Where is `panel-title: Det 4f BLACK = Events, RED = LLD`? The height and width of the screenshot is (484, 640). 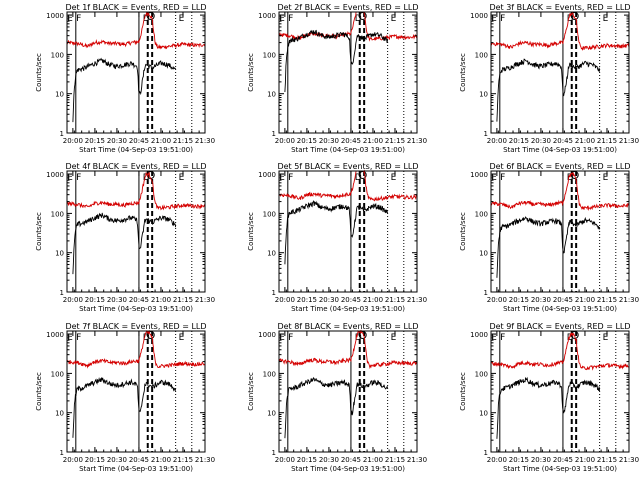
panel-title: Det 4f BLACK = Events, RED = LLD is located at coordinates (135, 166).